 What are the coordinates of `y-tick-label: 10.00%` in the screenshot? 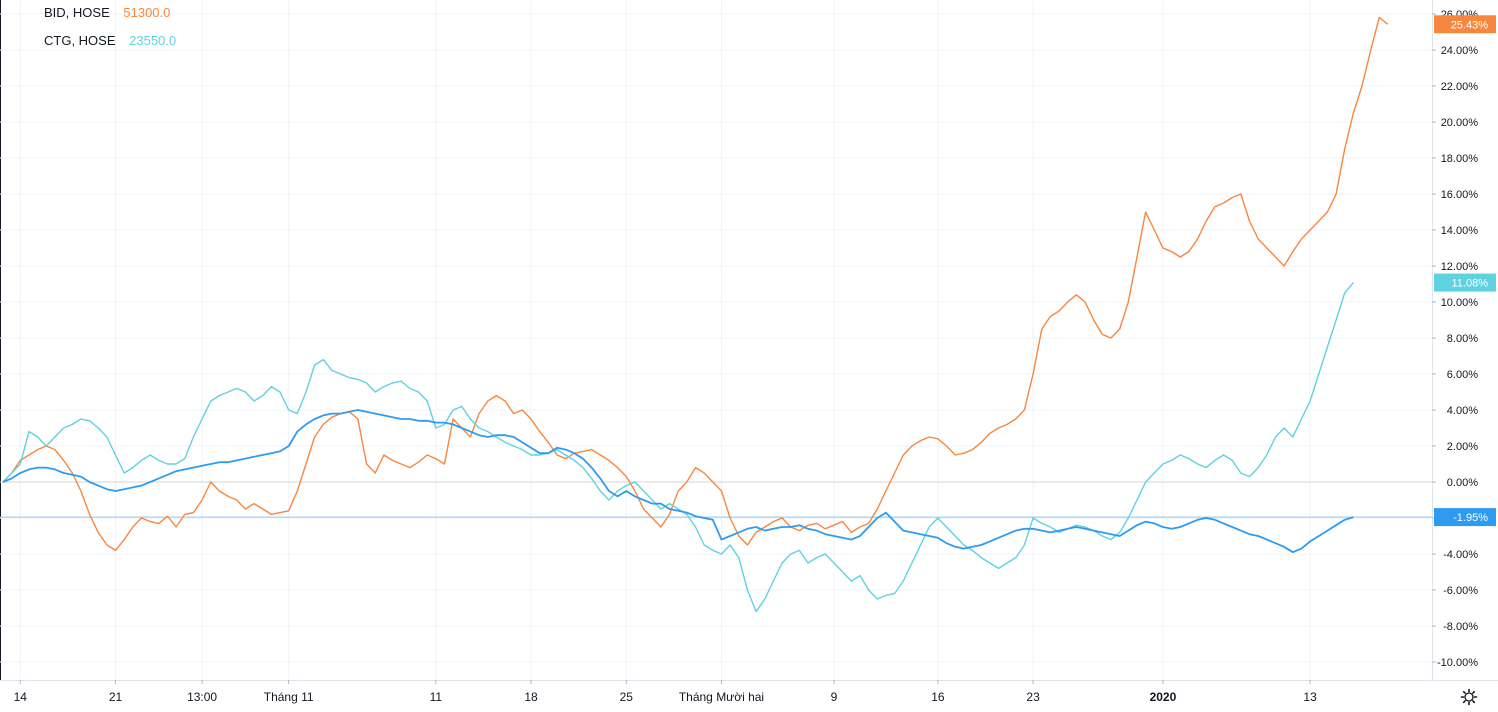 It's located at (1460, 303).